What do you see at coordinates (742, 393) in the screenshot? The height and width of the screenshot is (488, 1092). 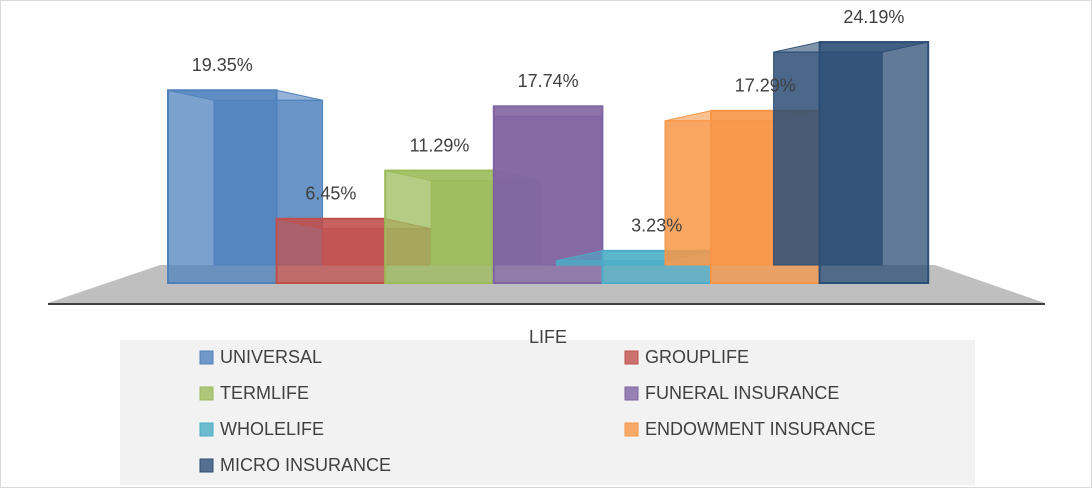 I see `legend-label: FUNERAL INSURANCE` at bounding box center [742, 393].